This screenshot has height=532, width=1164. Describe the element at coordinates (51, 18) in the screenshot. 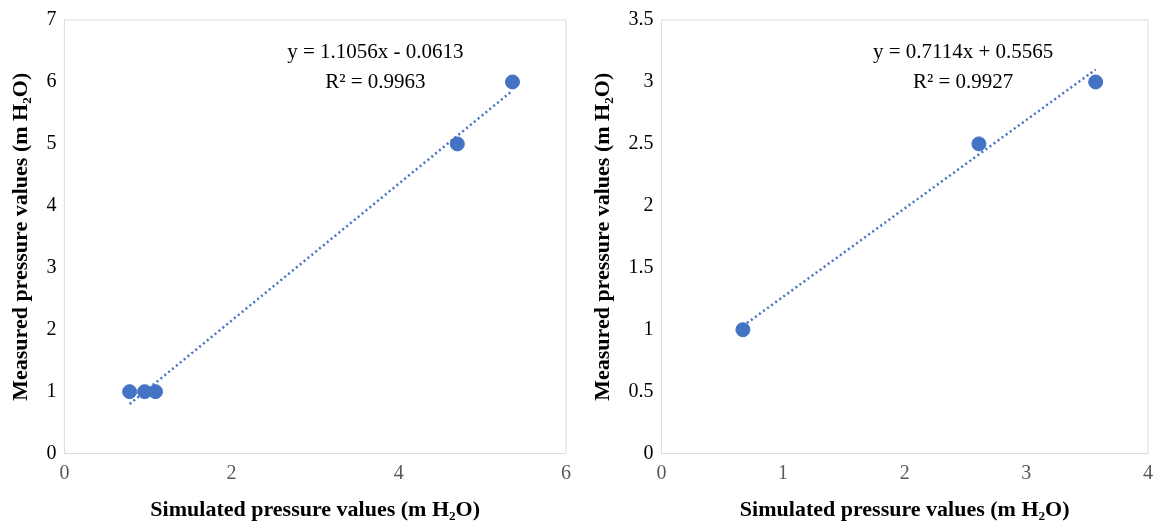

I see `y-tick-label: 7` at that location.